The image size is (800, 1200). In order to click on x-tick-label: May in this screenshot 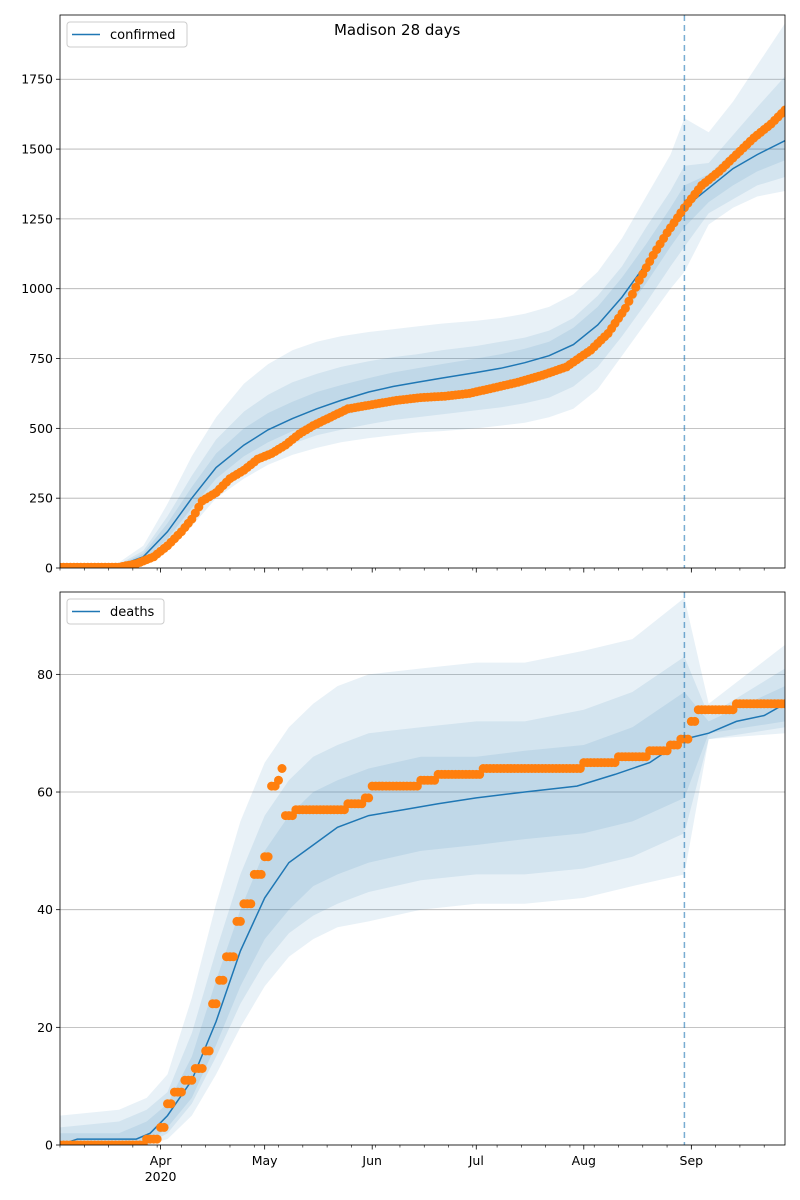, I will do `click(265, 1160)`.